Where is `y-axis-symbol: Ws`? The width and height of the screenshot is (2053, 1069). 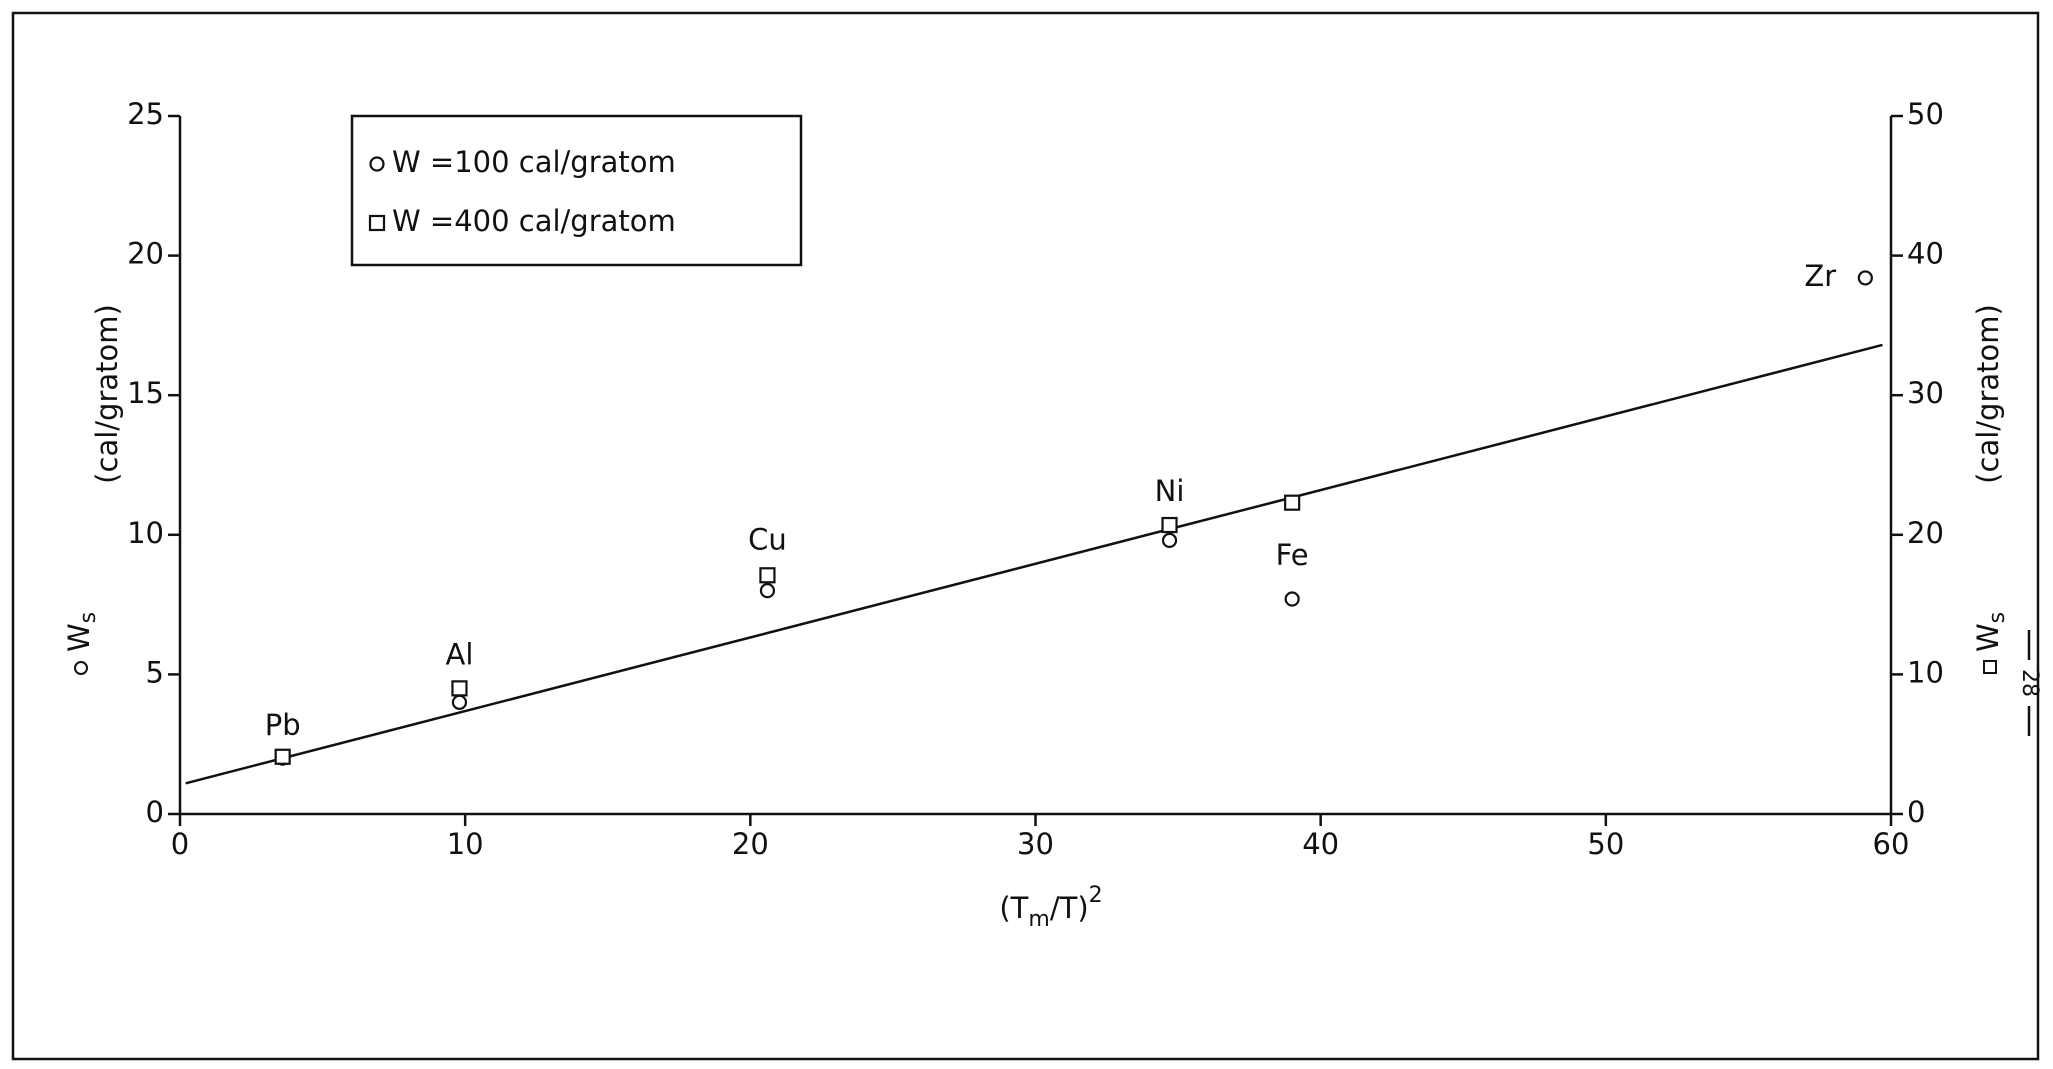 y-axis-symbol: Ws is located at coordinates (81, 632).